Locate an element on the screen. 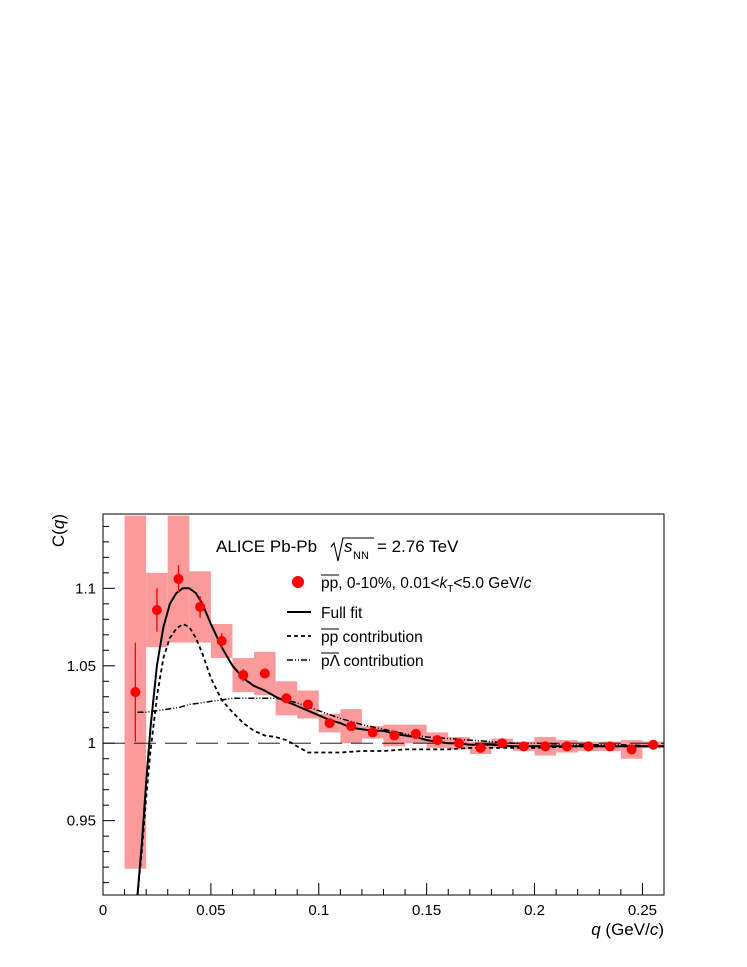 The width and height of the screenshot is (747, 967). x-axis-unit-open: (GeV/ is located at coordinates (625, 929).